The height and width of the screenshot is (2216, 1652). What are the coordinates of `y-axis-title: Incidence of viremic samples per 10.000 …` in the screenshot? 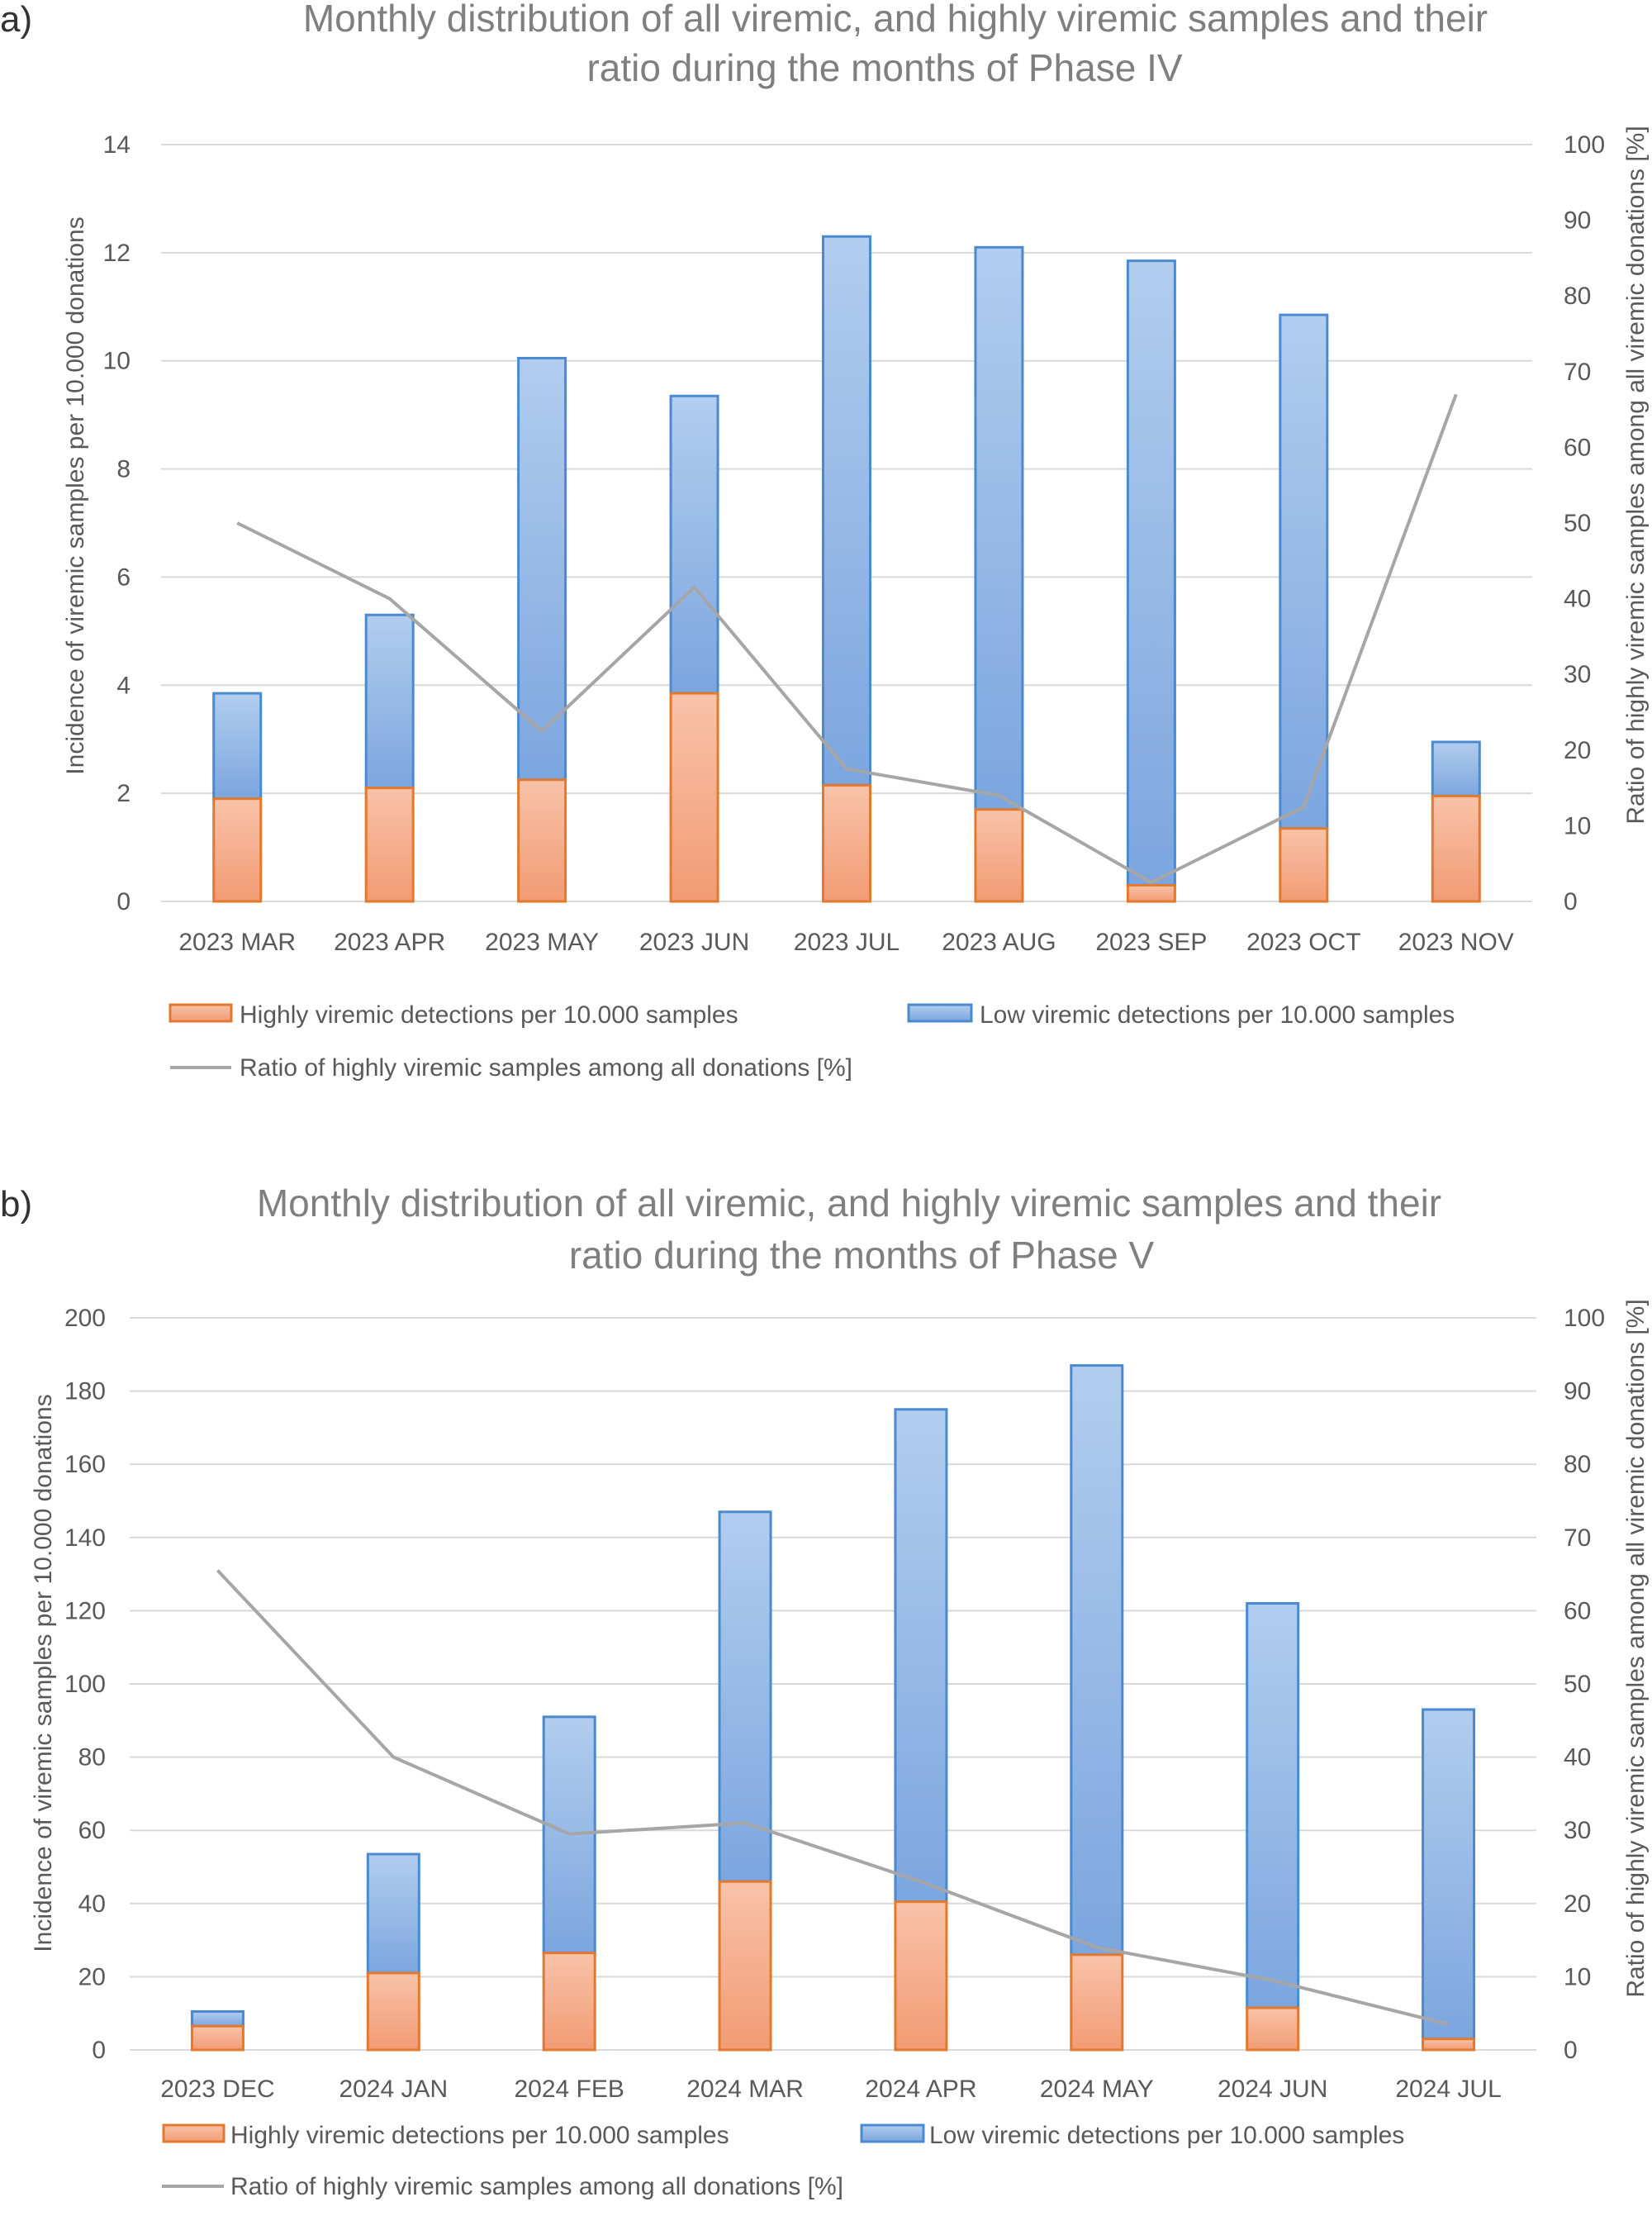 It's located at (75, 495).